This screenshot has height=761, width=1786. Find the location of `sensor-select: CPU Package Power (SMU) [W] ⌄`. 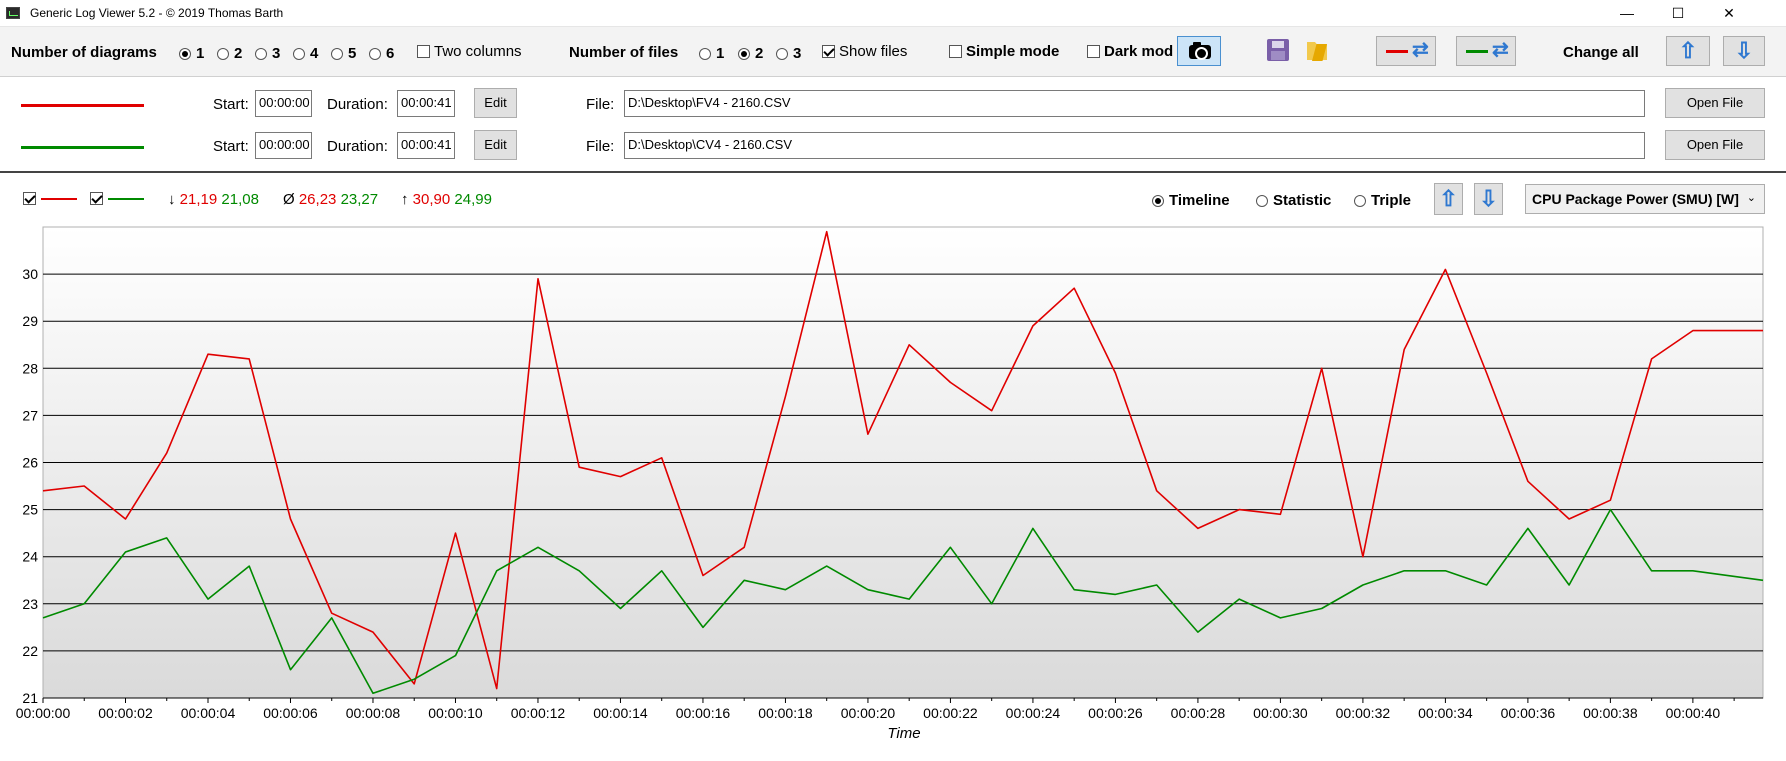

sensor-select: CPU Package Power (SMU) [W] ⌄ is located at coordinates (1645, 199).